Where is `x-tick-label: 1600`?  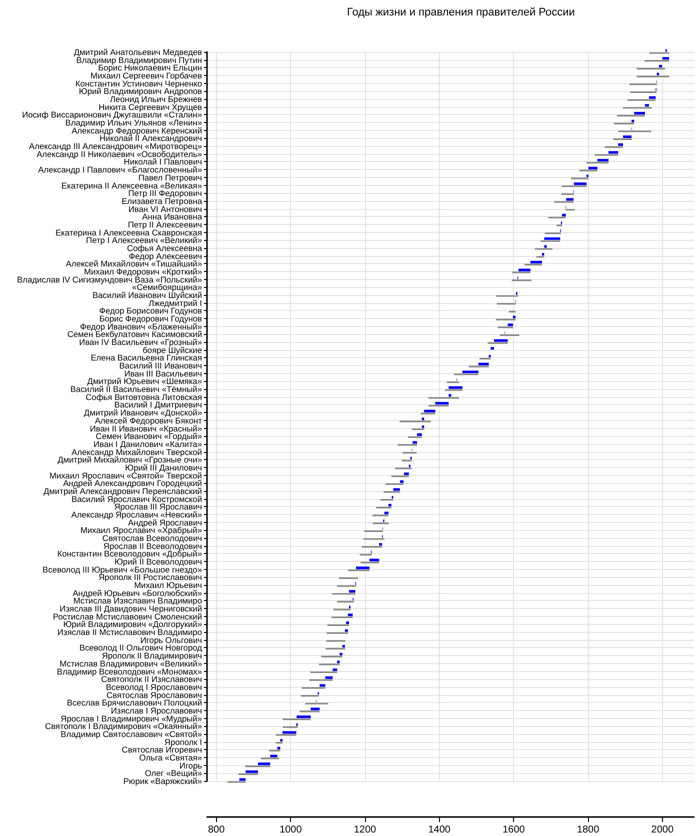 x-tick-label: 1600 is located at coordinates (514, 830).